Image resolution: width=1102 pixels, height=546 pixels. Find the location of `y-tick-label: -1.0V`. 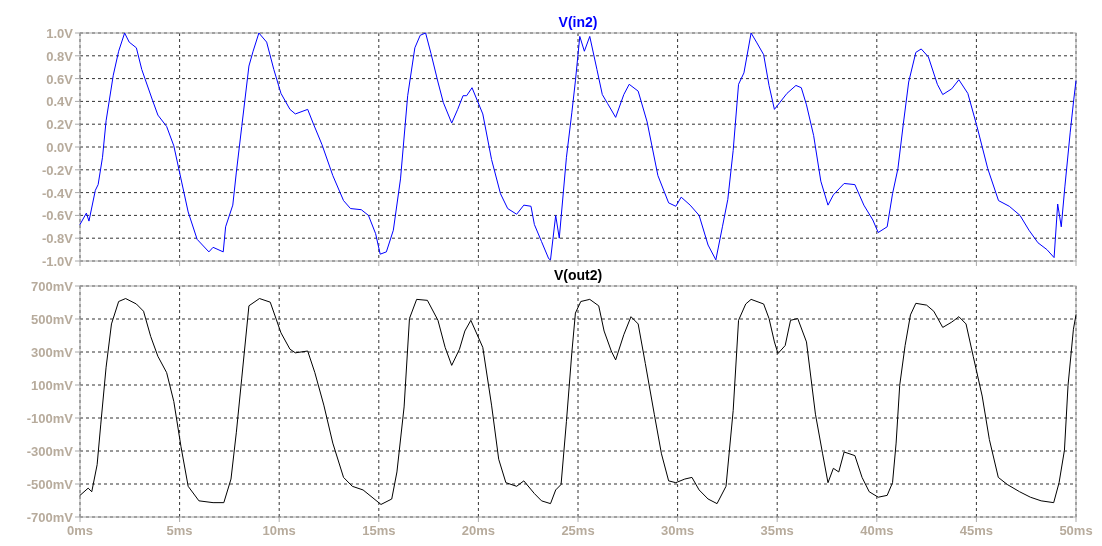

y-tick-label: -1.0V is located at coordinates (57, 261).